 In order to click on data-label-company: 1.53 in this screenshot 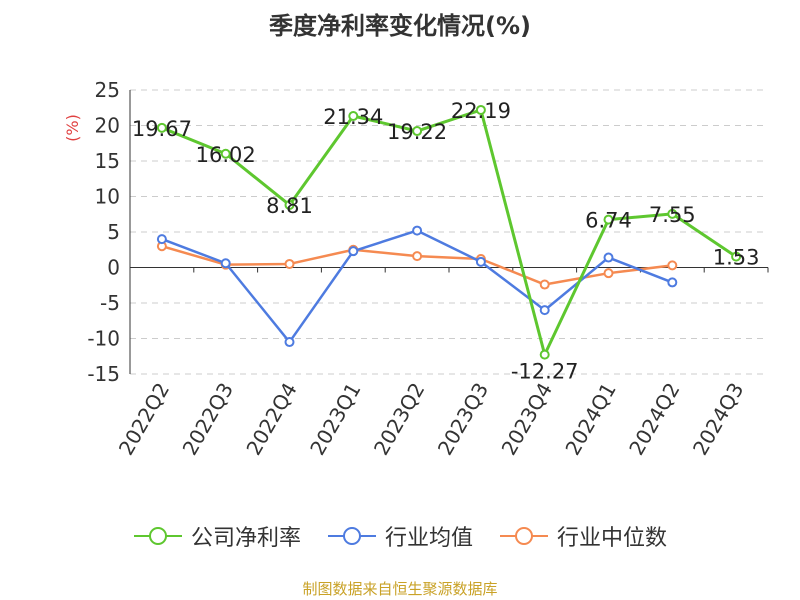, I will do `click(736, 258)`.